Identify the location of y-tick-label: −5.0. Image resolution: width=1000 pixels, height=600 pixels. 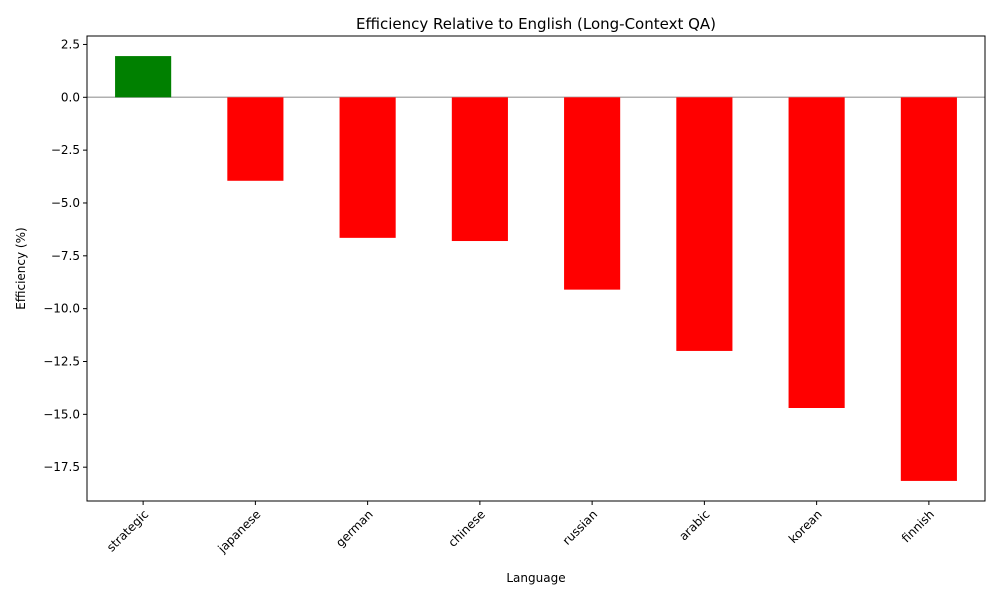
(65, 203).